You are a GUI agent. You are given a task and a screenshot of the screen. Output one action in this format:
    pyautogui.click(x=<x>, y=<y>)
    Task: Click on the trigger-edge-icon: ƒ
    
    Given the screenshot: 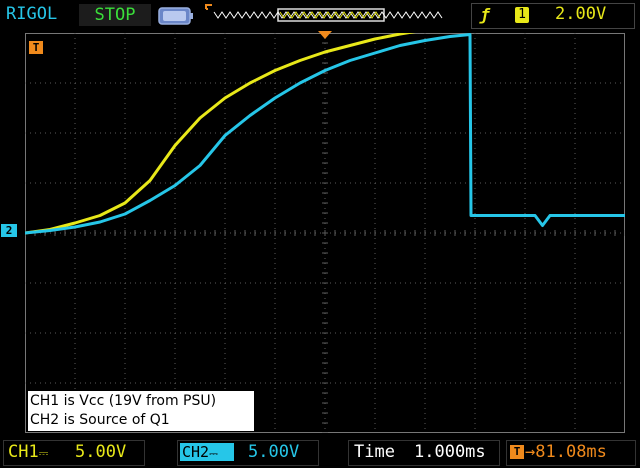 What is the action you would take?
    pyautogui.click(x=485, y=14)
    